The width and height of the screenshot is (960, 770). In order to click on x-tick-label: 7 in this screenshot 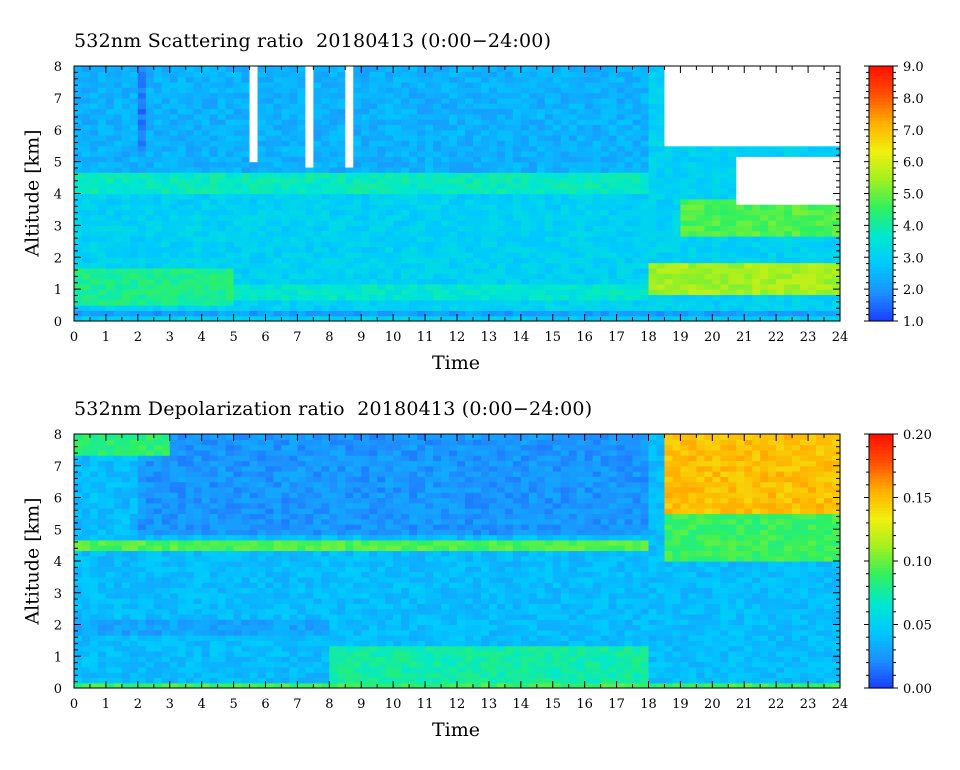, I will do `click(297, 337)`.